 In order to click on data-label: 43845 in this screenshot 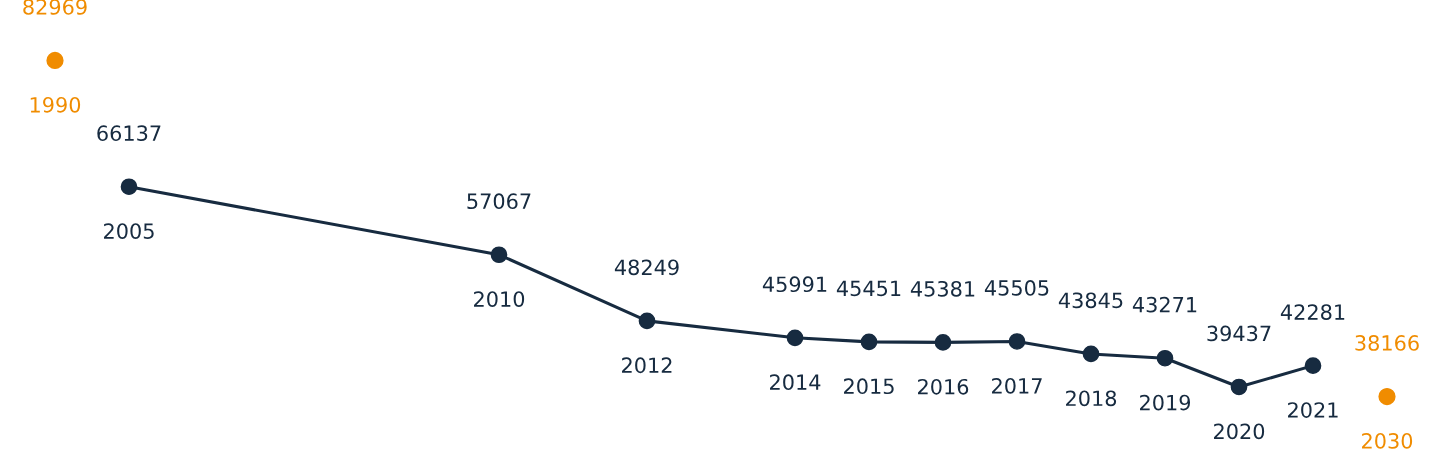, I will do `click(1090, 300)`.